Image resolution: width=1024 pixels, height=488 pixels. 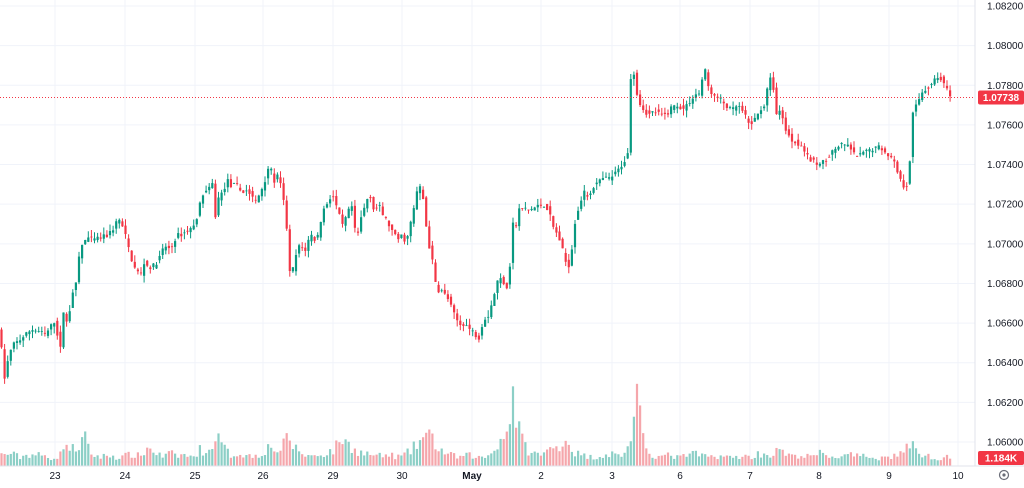 What do you see at coordinates (1005, 443) in the screenshot?
I see `price-tick-label: 1.06000` at bounding box center [1005, 443].